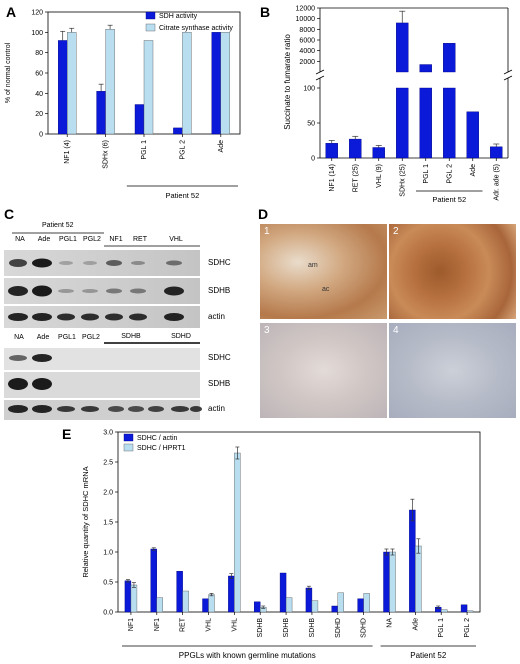 Image resolution: width=520 pixels, height=664 pixels. Describe the element at coordinates (219, 357) in the screenshot. I see `blot-row-label: SDHC` at that location.